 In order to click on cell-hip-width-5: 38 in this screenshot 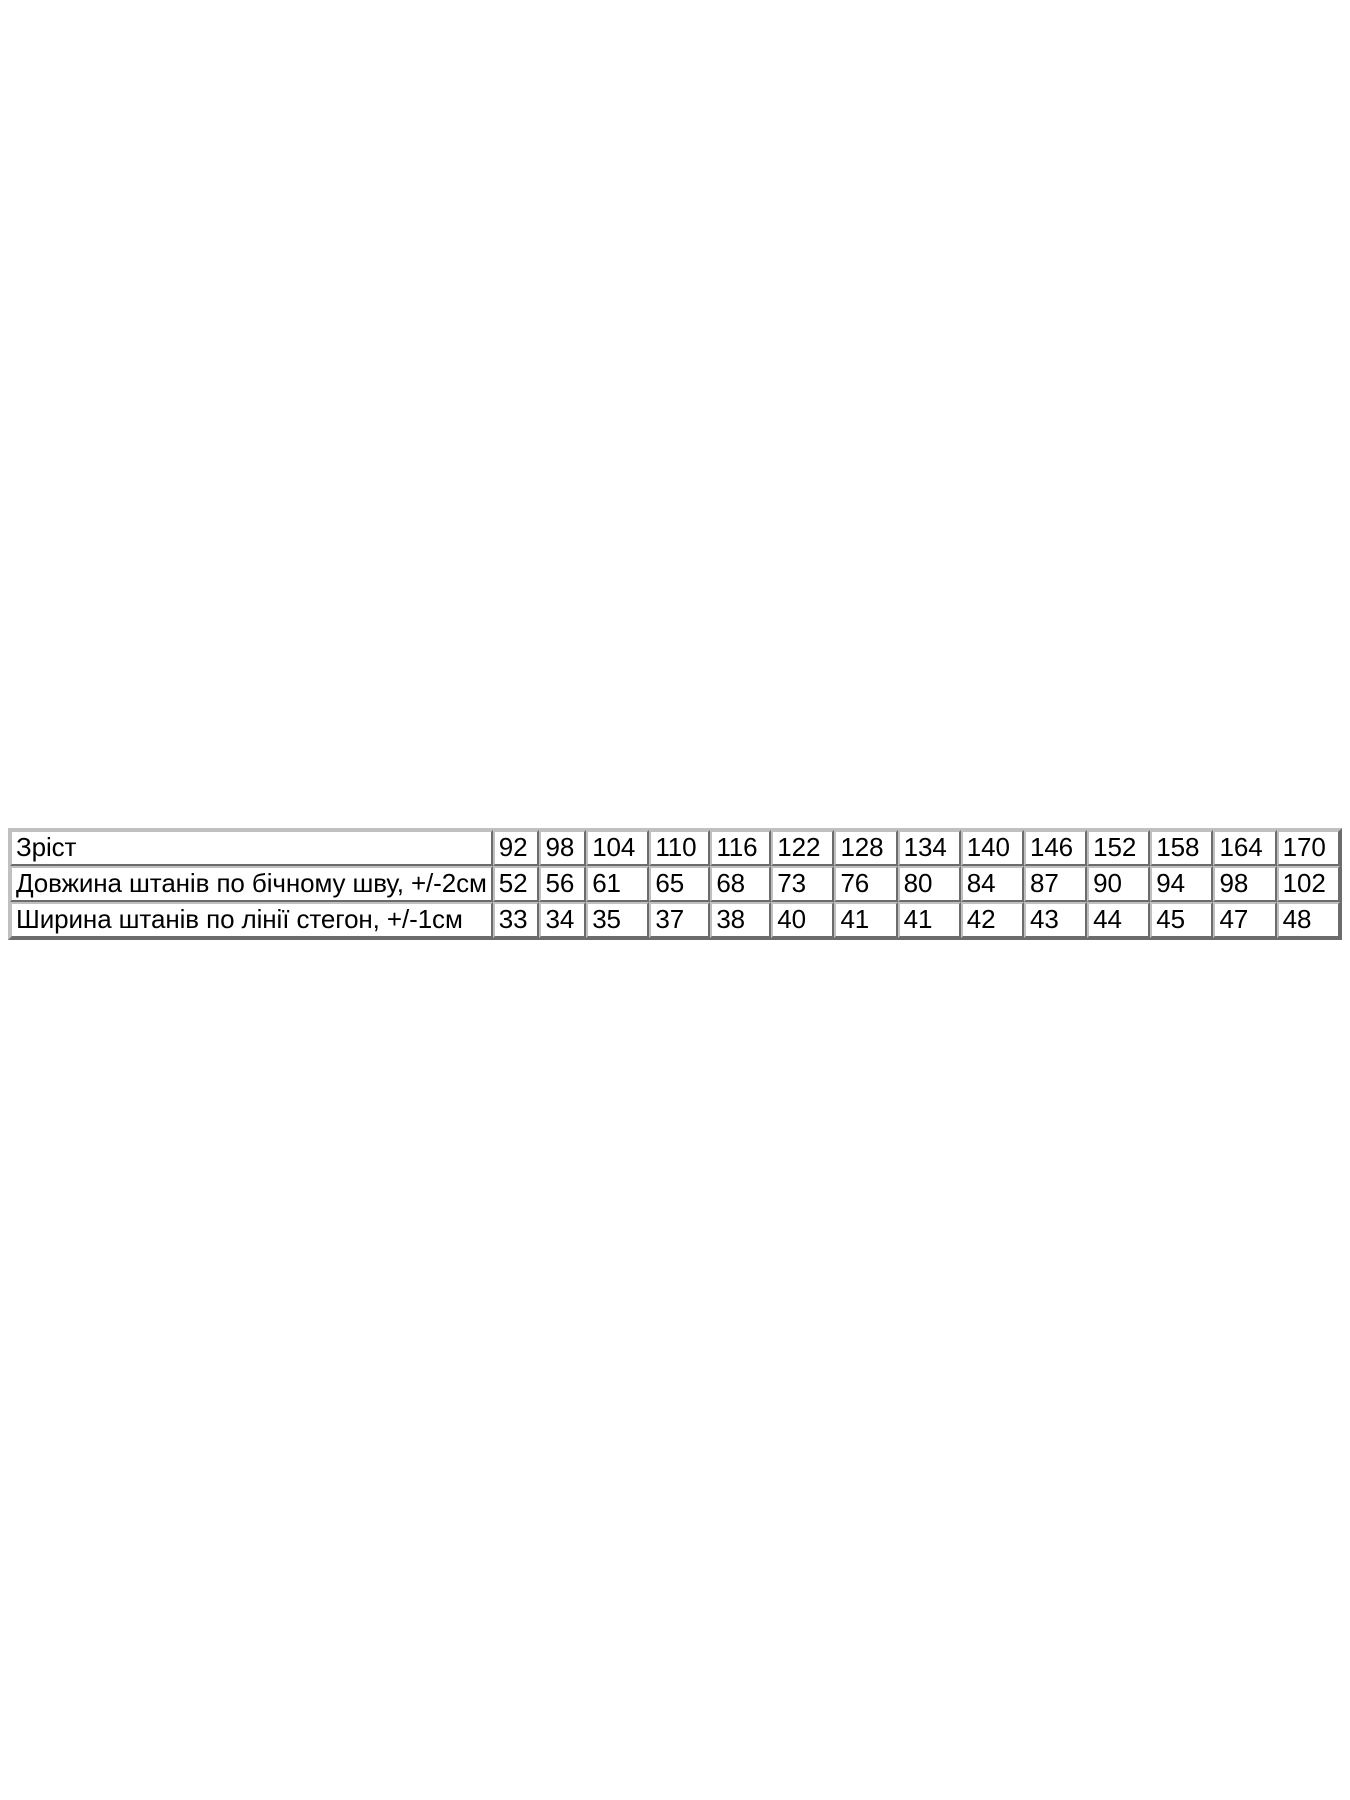, I will do `click(741, 920)`.